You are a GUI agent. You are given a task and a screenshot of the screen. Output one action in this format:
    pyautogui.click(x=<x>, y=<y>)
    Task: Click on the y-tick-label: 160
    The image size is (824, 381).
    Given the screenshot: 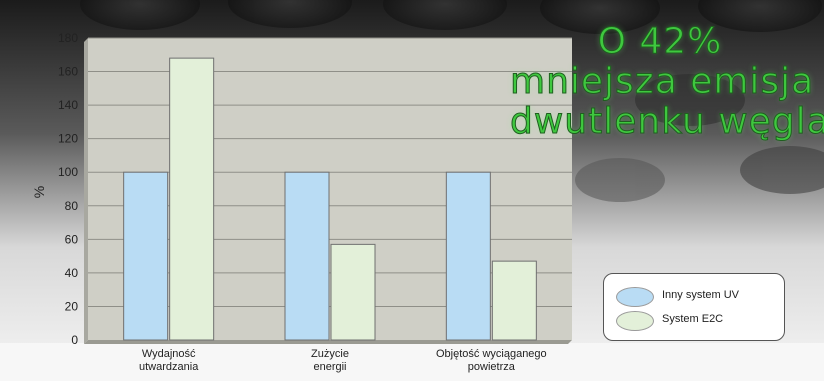 What is the action you would take?
    pyautogui.click(x=68, y=72)
    